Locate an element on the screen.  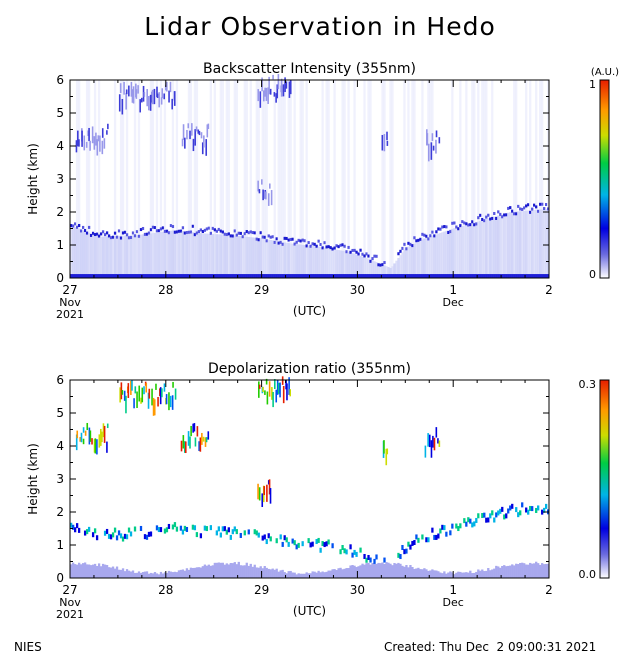
y-tick-label: 4 is located at coordinates (60, 446).